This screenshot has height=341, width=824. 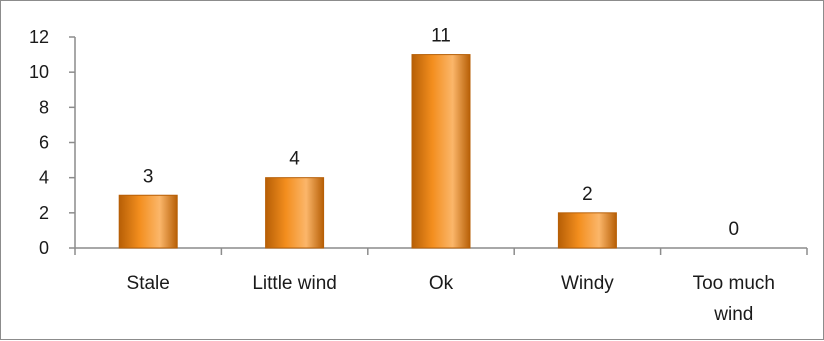 I want to click on category-label: wind, so click(x=733, y=314).